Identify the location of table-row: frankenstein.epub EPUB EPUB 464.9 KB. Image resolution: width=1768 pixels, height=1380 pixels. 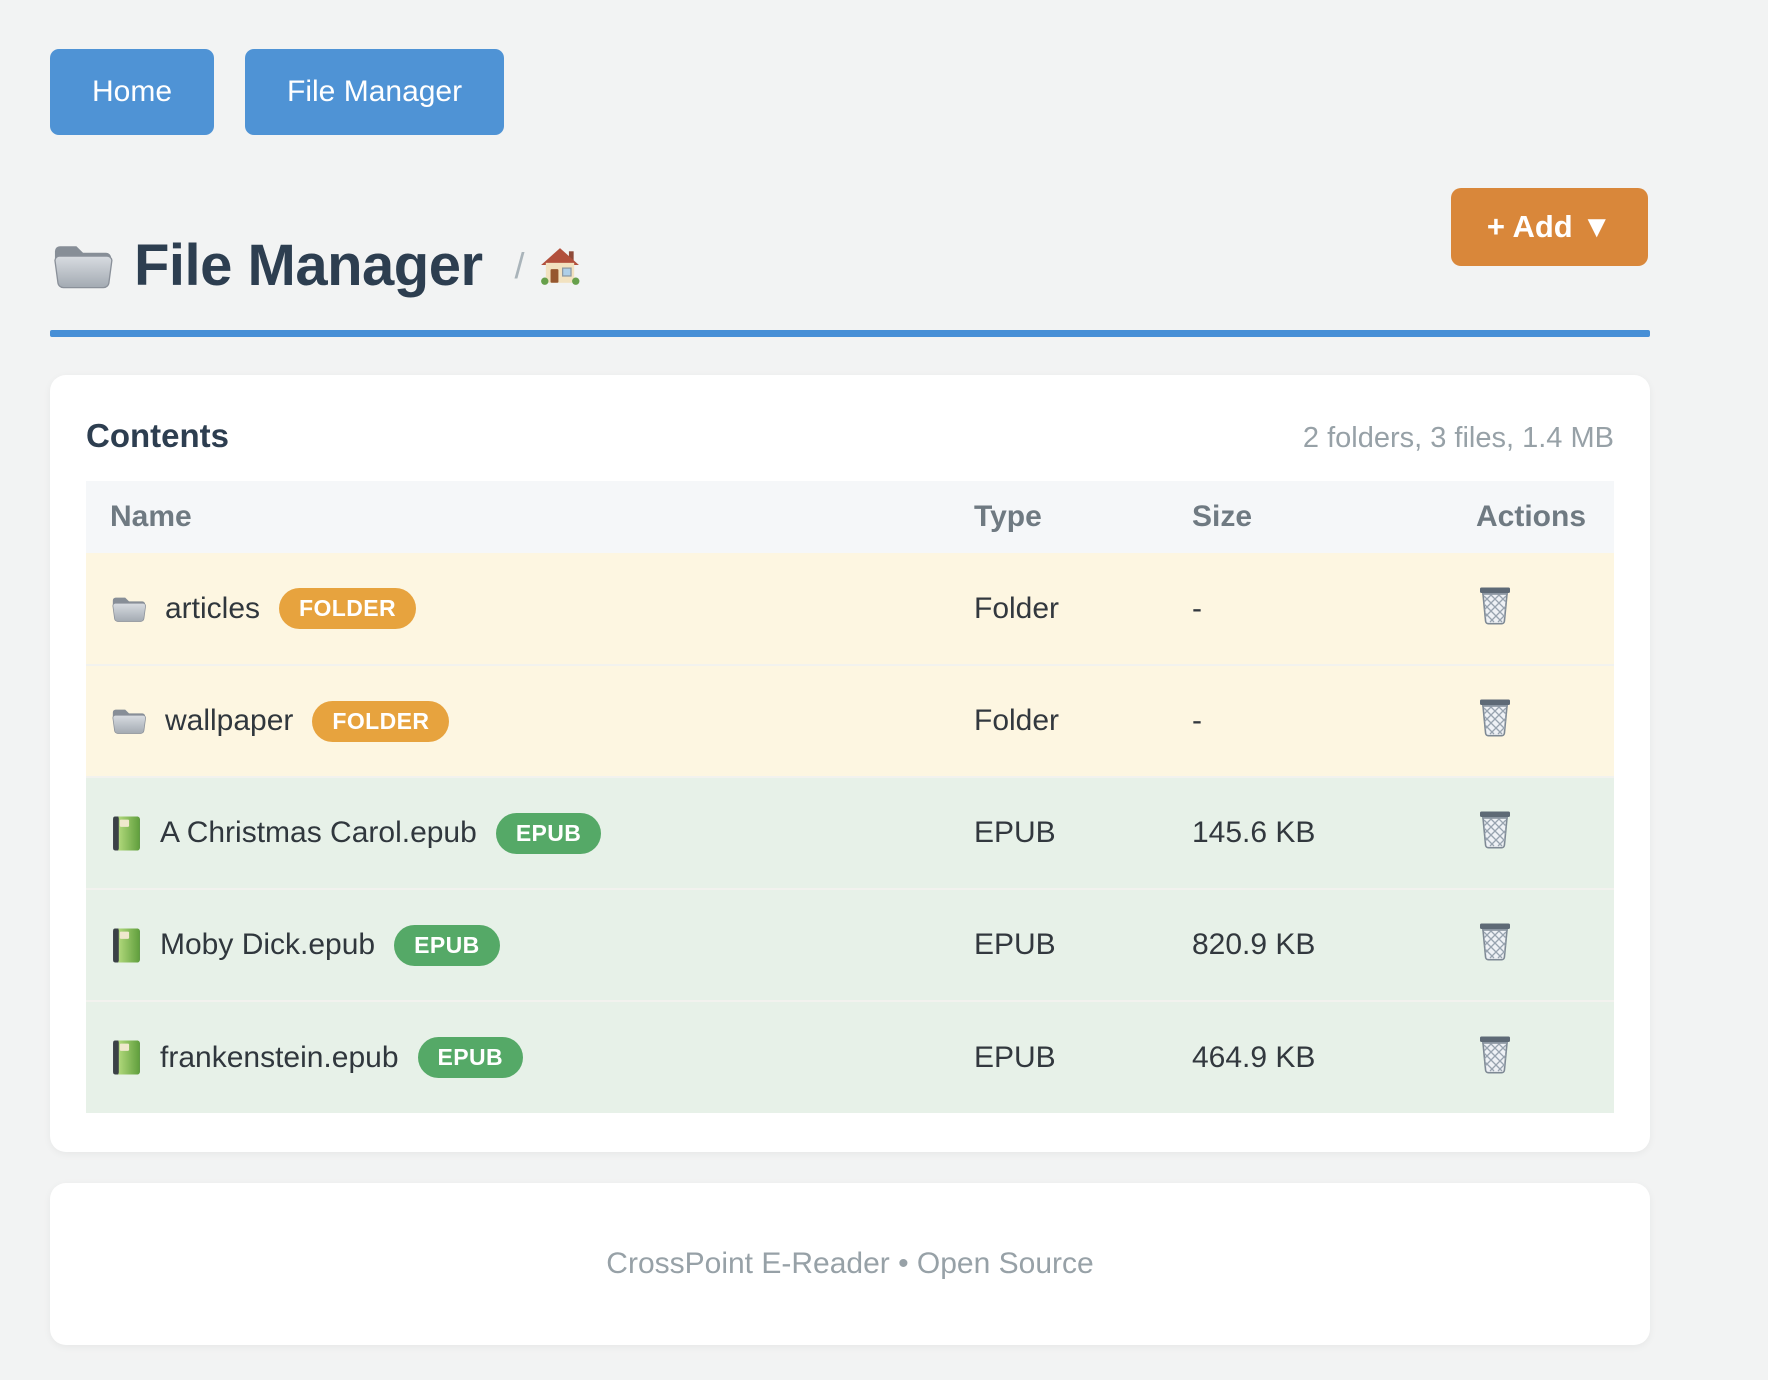
(850, 1057).